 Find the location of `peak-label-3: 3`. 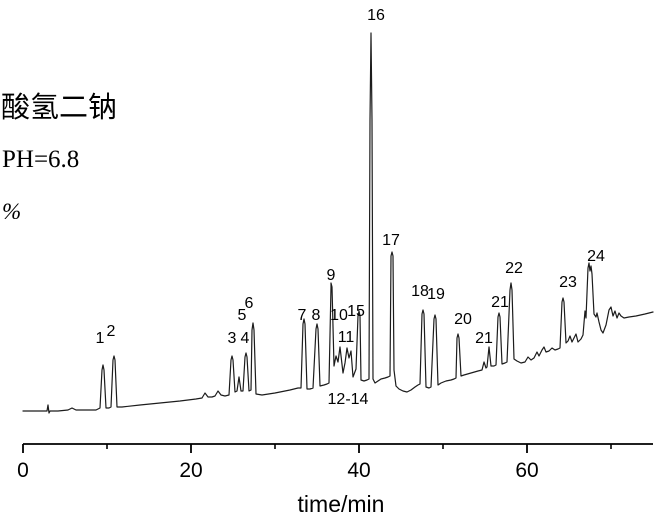

peak-label-3: 3 is located at coordinates (232, 338).